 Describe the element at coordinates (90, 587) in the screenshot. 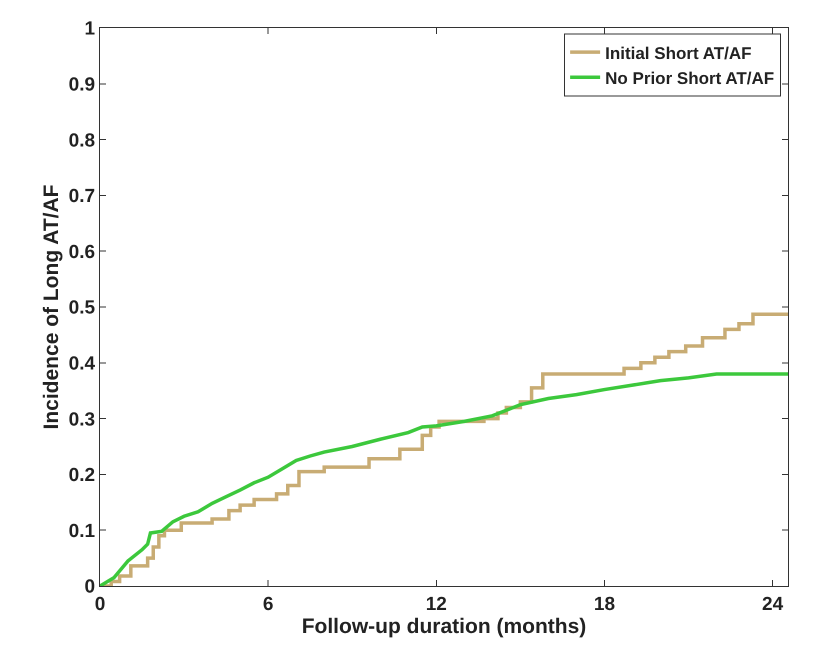

I see `y-tick-label: 0` at that location.